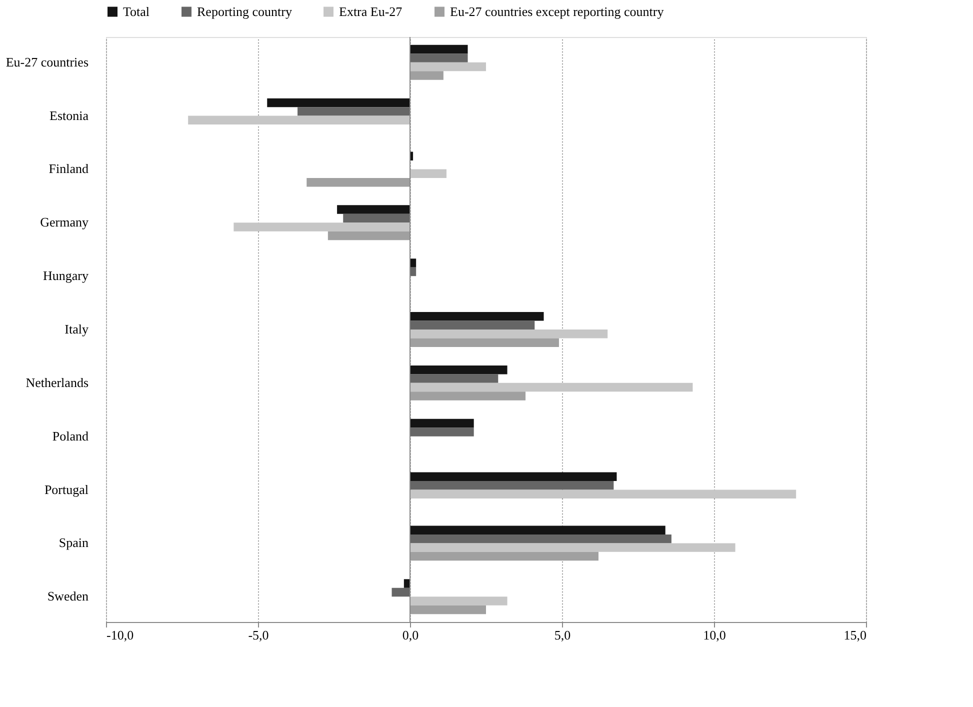  Describe the element at coordinates (64, 222) in the screenshot. I see `y-tick-label: Germany` at that location.